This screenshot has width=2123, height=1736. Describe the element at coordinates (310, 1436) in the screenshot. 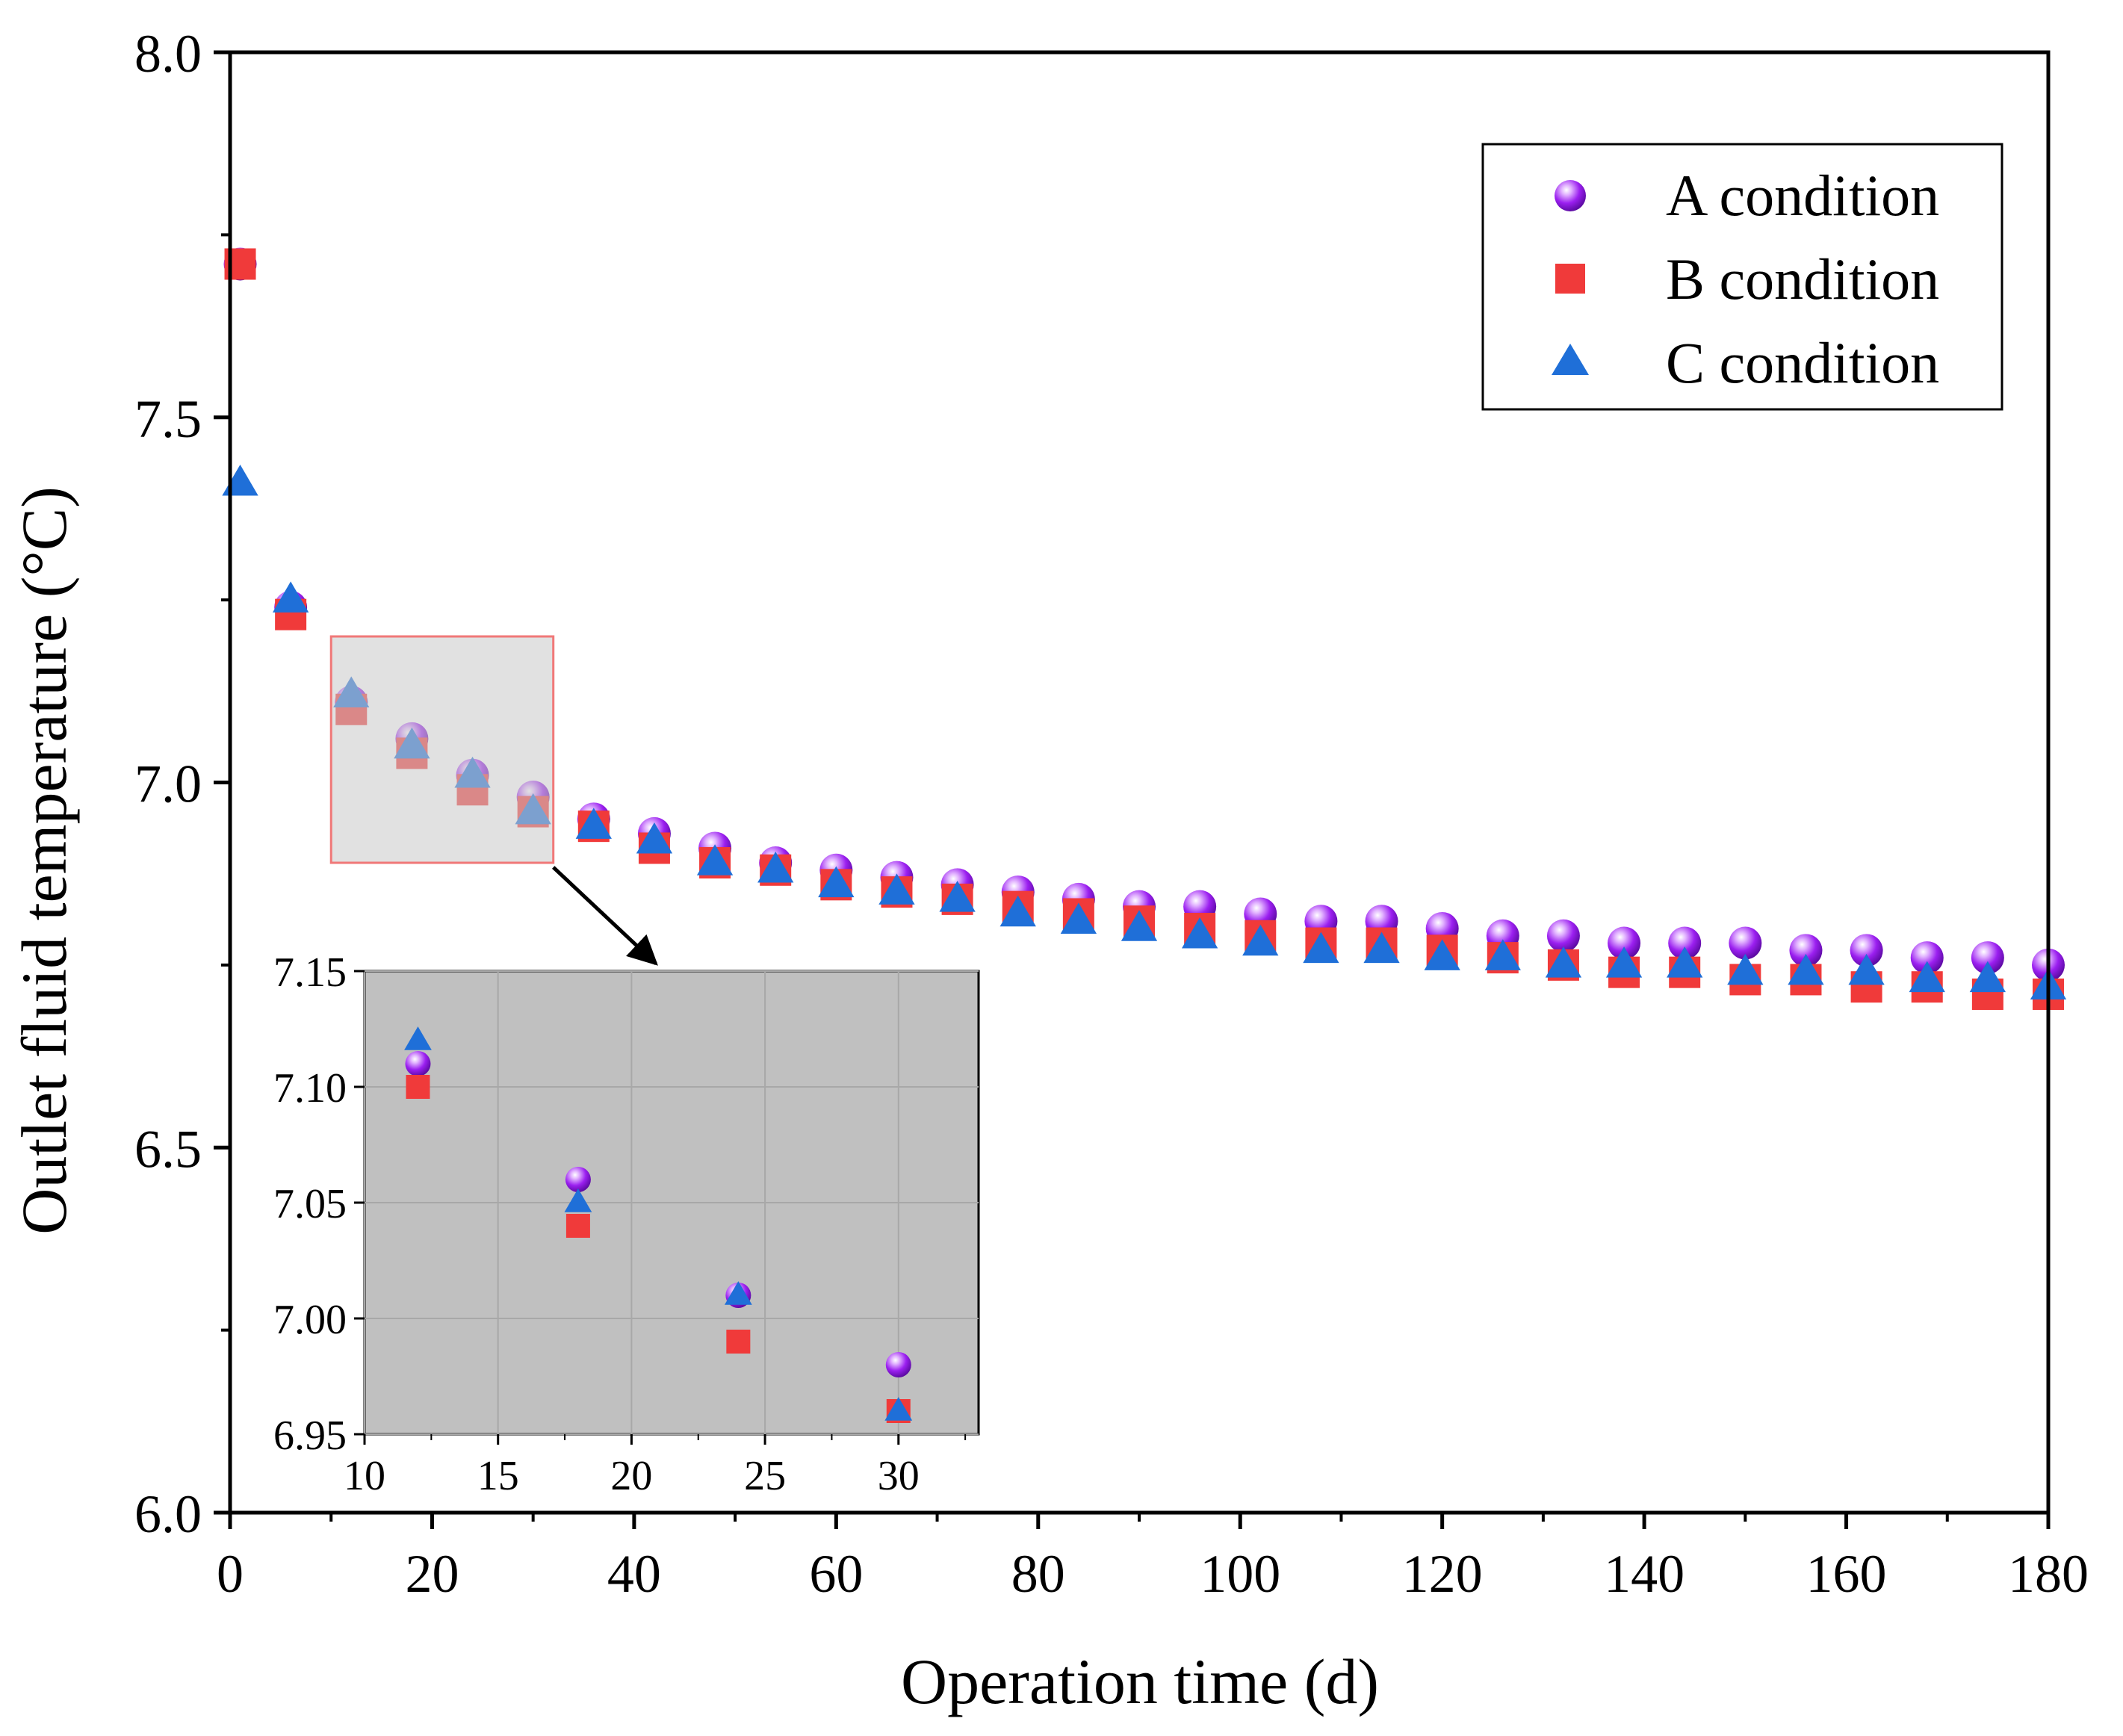

I see `inset-ytick-label-0: 6.95` at that location.